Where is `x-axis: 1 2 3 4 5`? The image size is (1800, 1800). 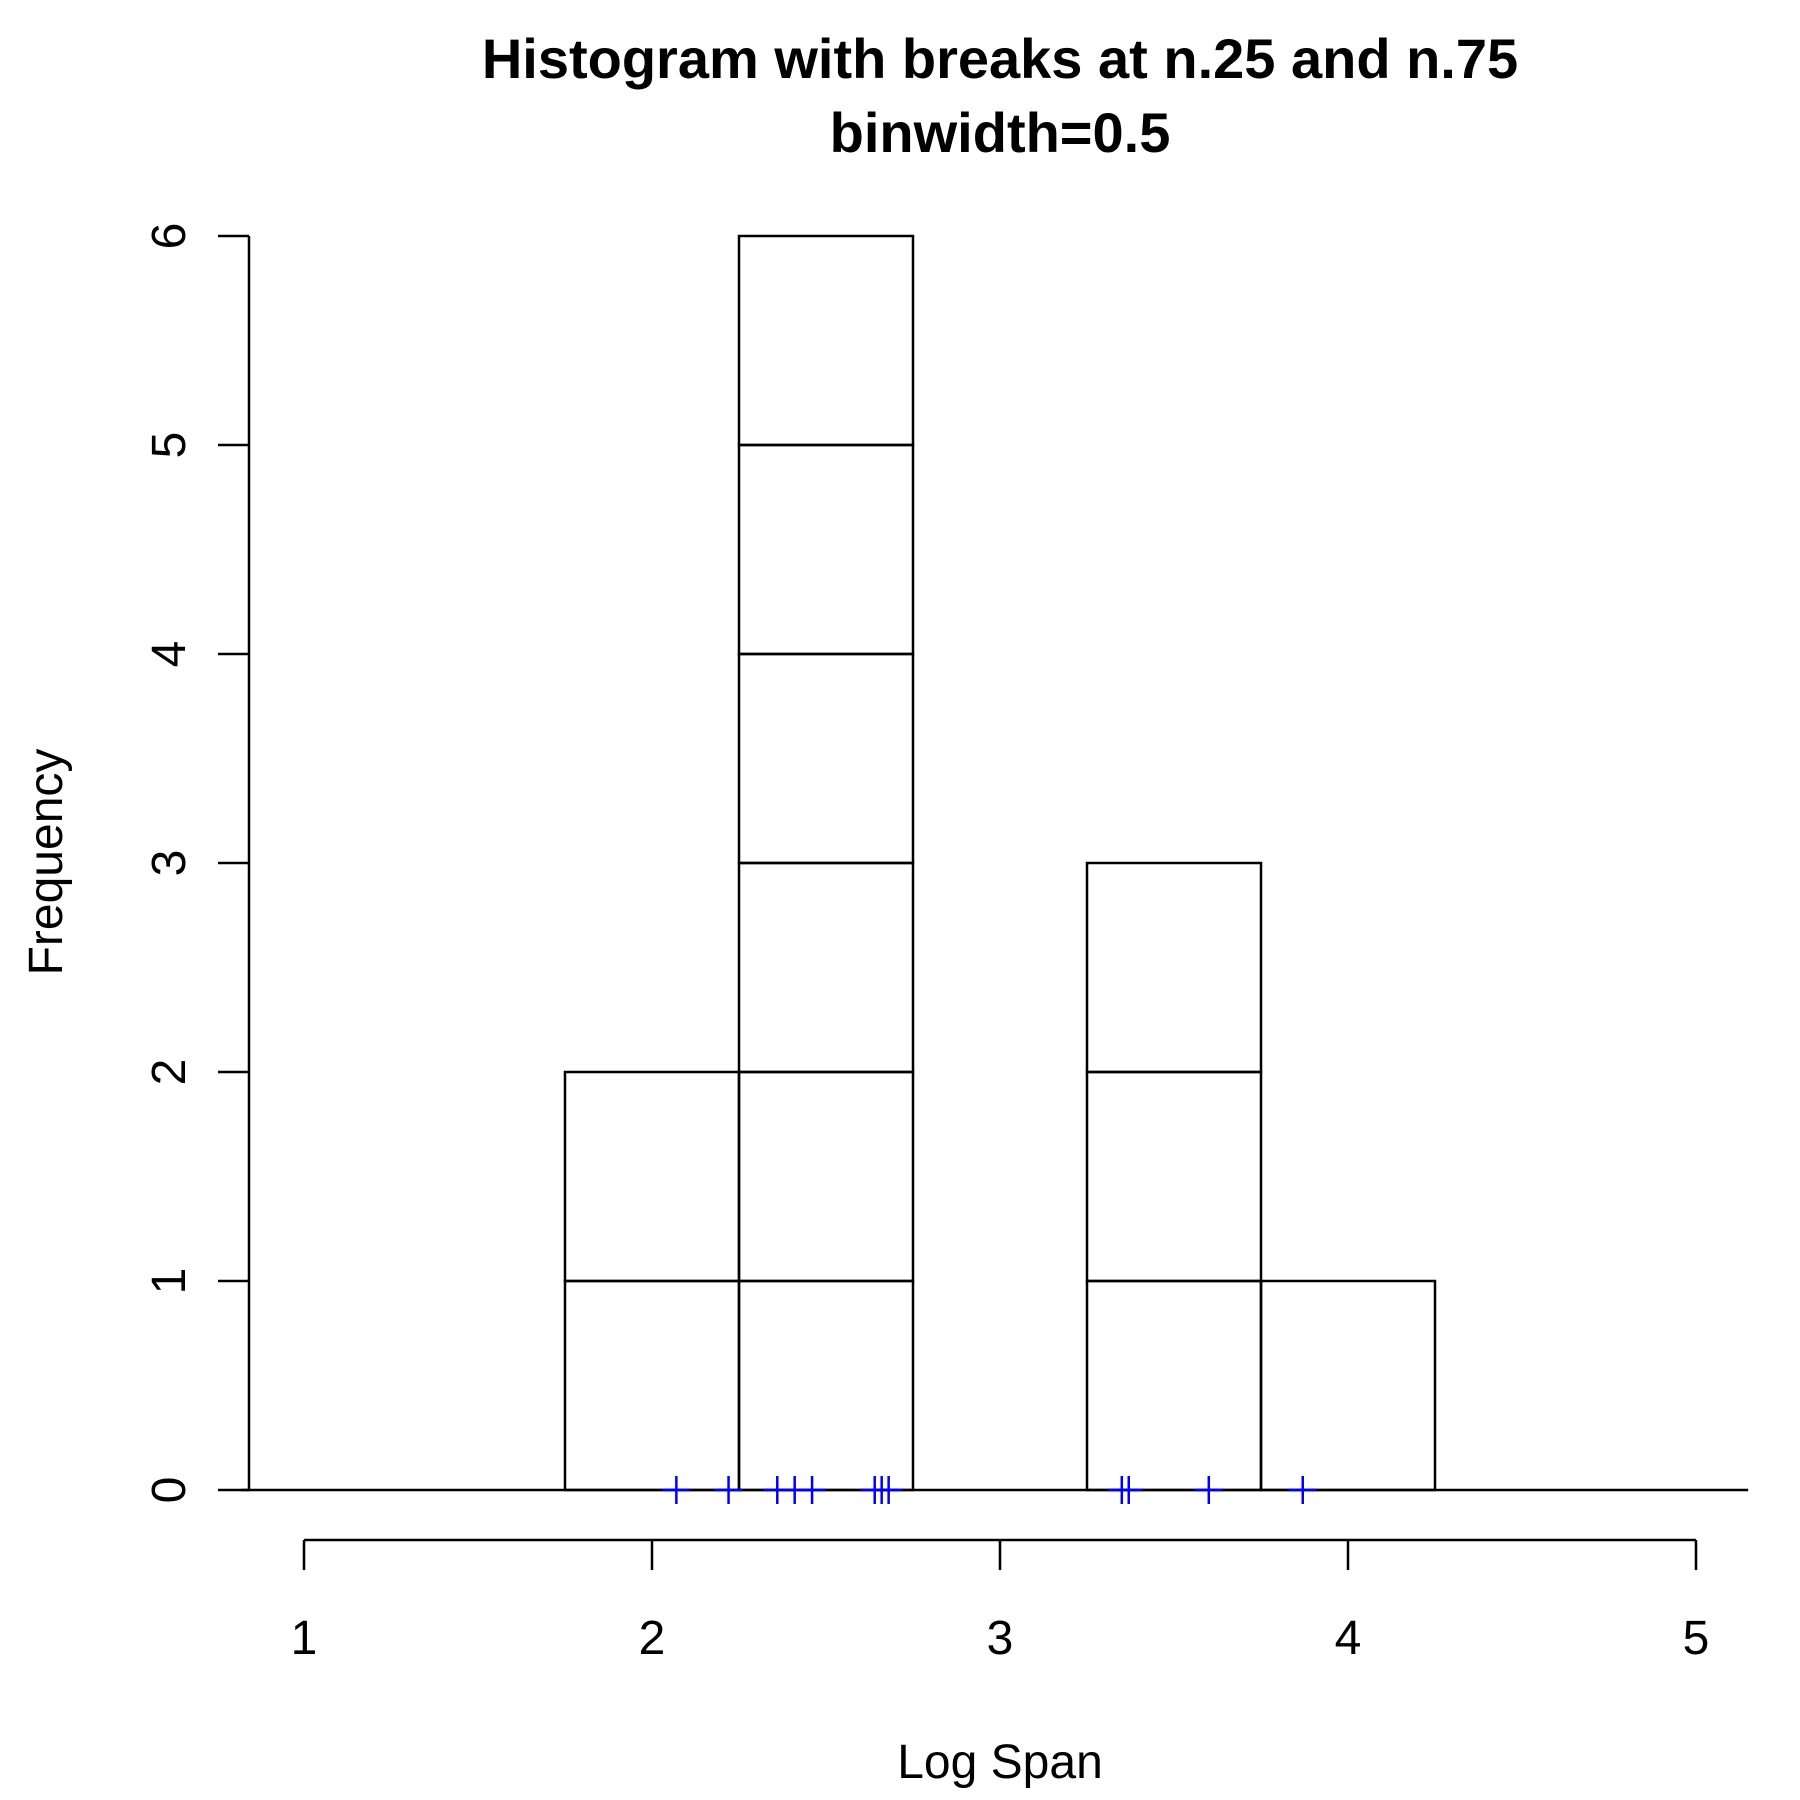 x-axis: 1 2 3 4 5 is located at coordinates (1000, 1601).